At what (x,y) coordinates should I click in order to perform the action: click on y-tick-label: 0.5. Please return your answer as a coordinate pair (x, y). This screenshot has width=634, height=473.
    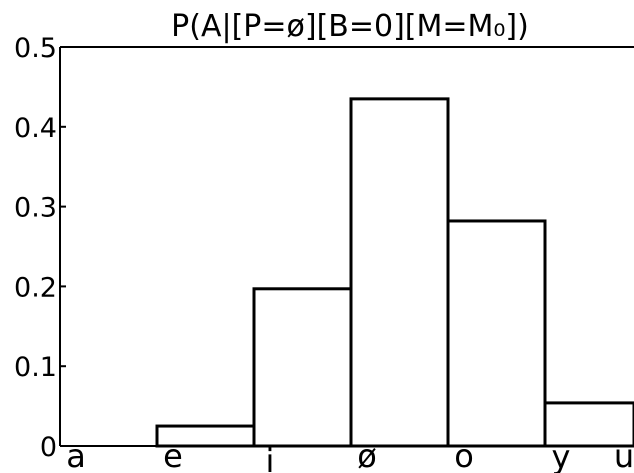
    Looking at the image, I should click on (35, 48).